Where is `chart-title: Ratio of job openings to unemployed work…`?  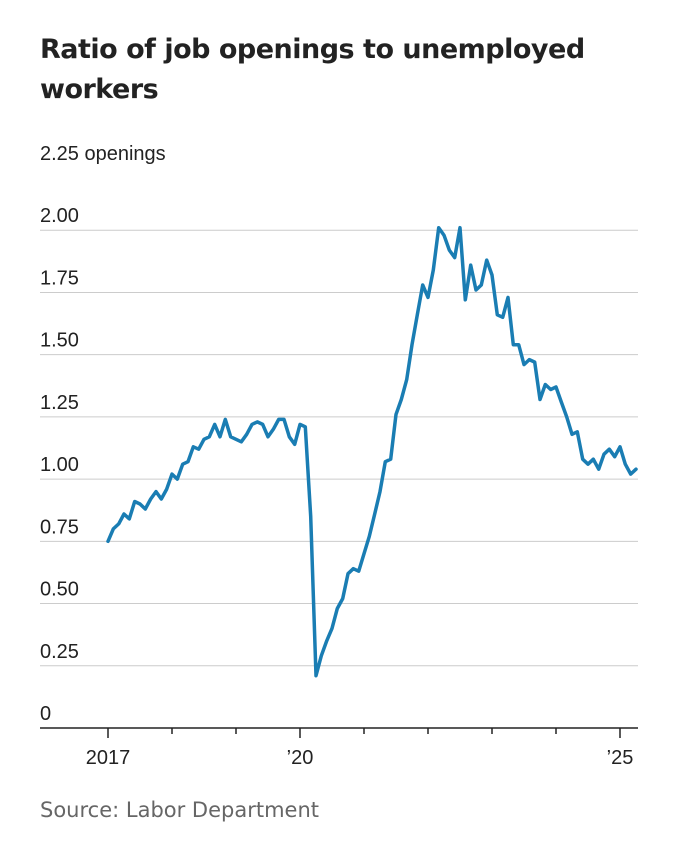 chart-title: Ratio of job openings to unemployed work… is located at coordinates (312, 69).